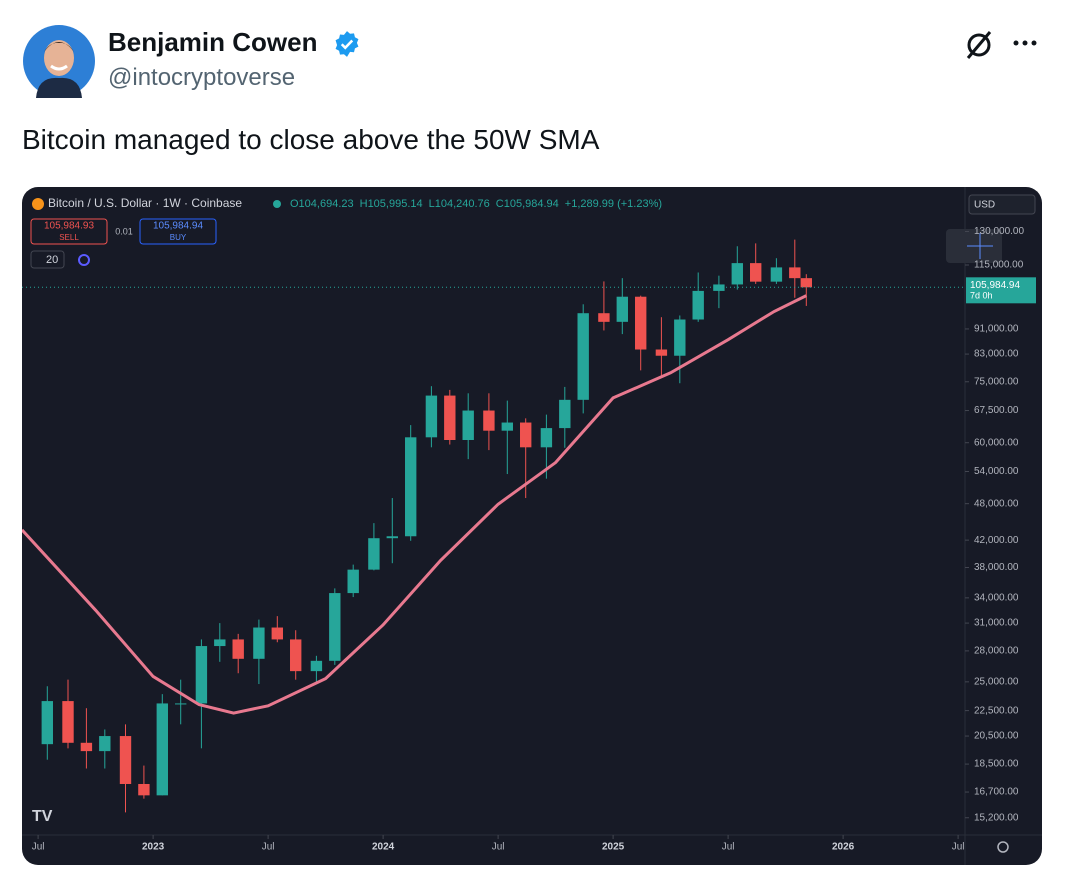 This screenshot has width=1068, height=886. I want to click on status-dot, so click(277, 204).